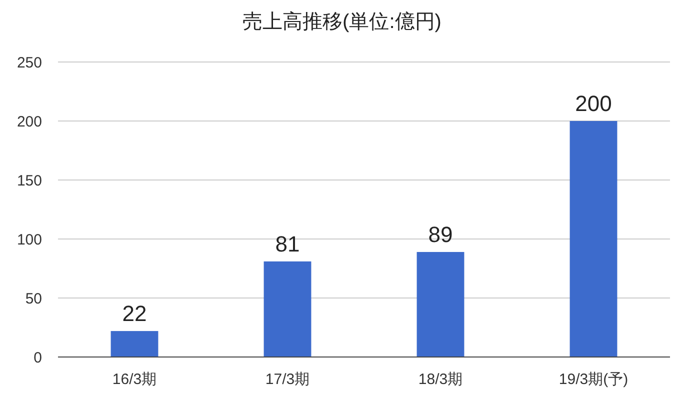 Image resolution: width=684 pixels, height=401 pixels. I want to click on y-tick-label: 100, so click(29, 239).